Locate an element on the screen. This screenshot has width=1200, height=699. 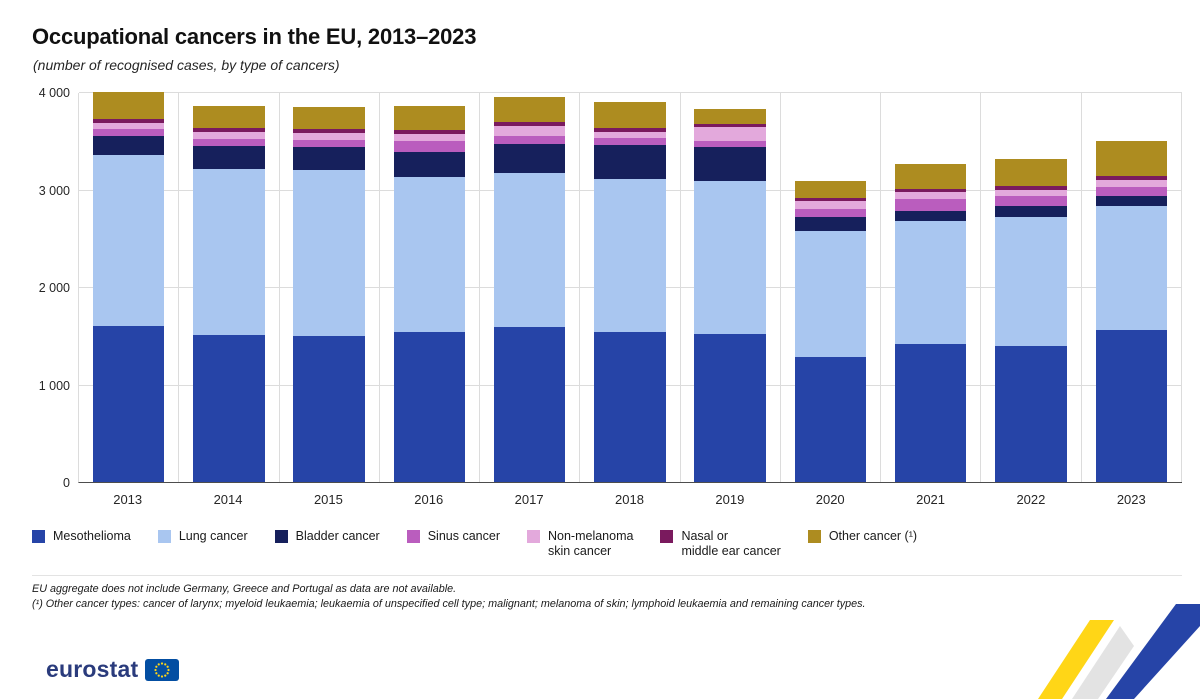
stacked-bar-2021 is located at coordinates (931, 323).